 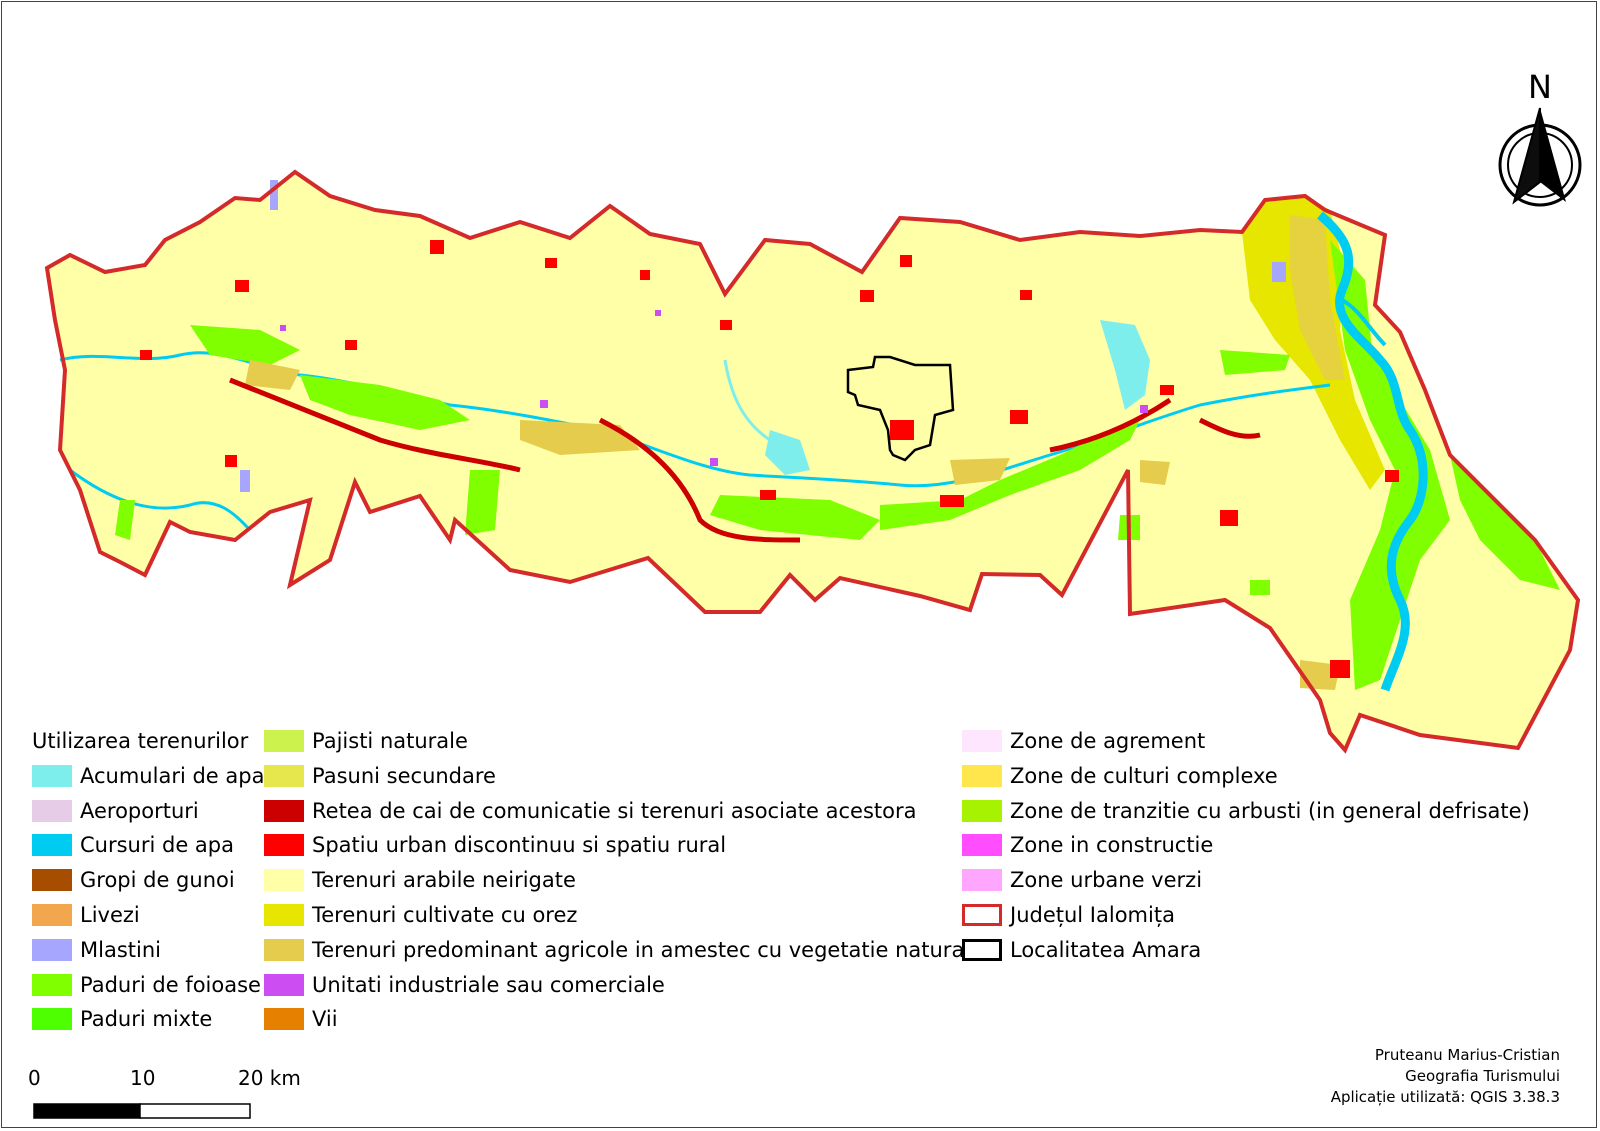 I want to click on scalebar-label-0: 0, so click(x=34, y=1078).